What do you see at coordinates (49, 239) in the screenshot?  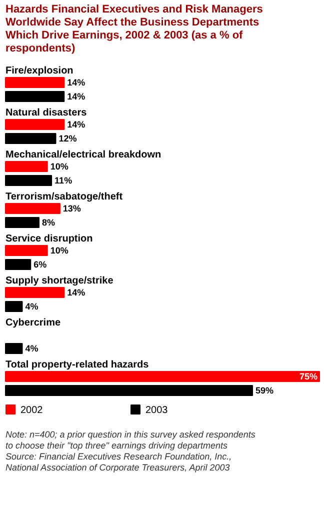 I see `y-tick-label: Service disruption` at bounding box center [49, 239].